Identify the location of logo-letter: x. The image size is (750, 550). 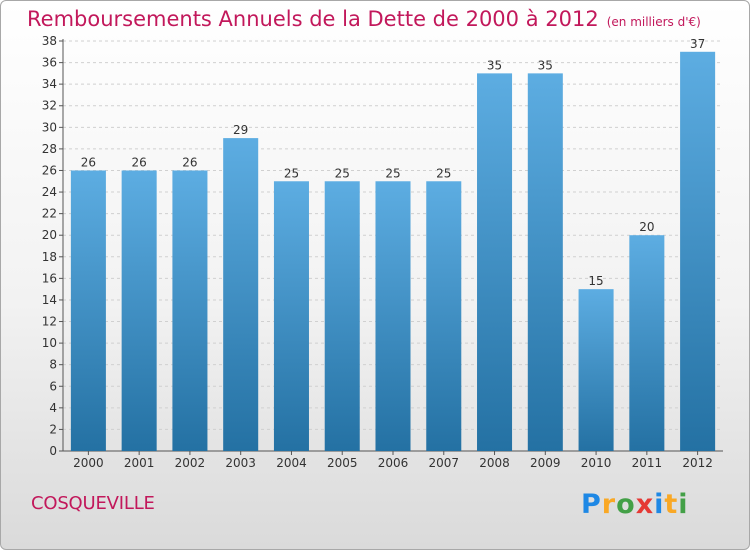
(645, 504).